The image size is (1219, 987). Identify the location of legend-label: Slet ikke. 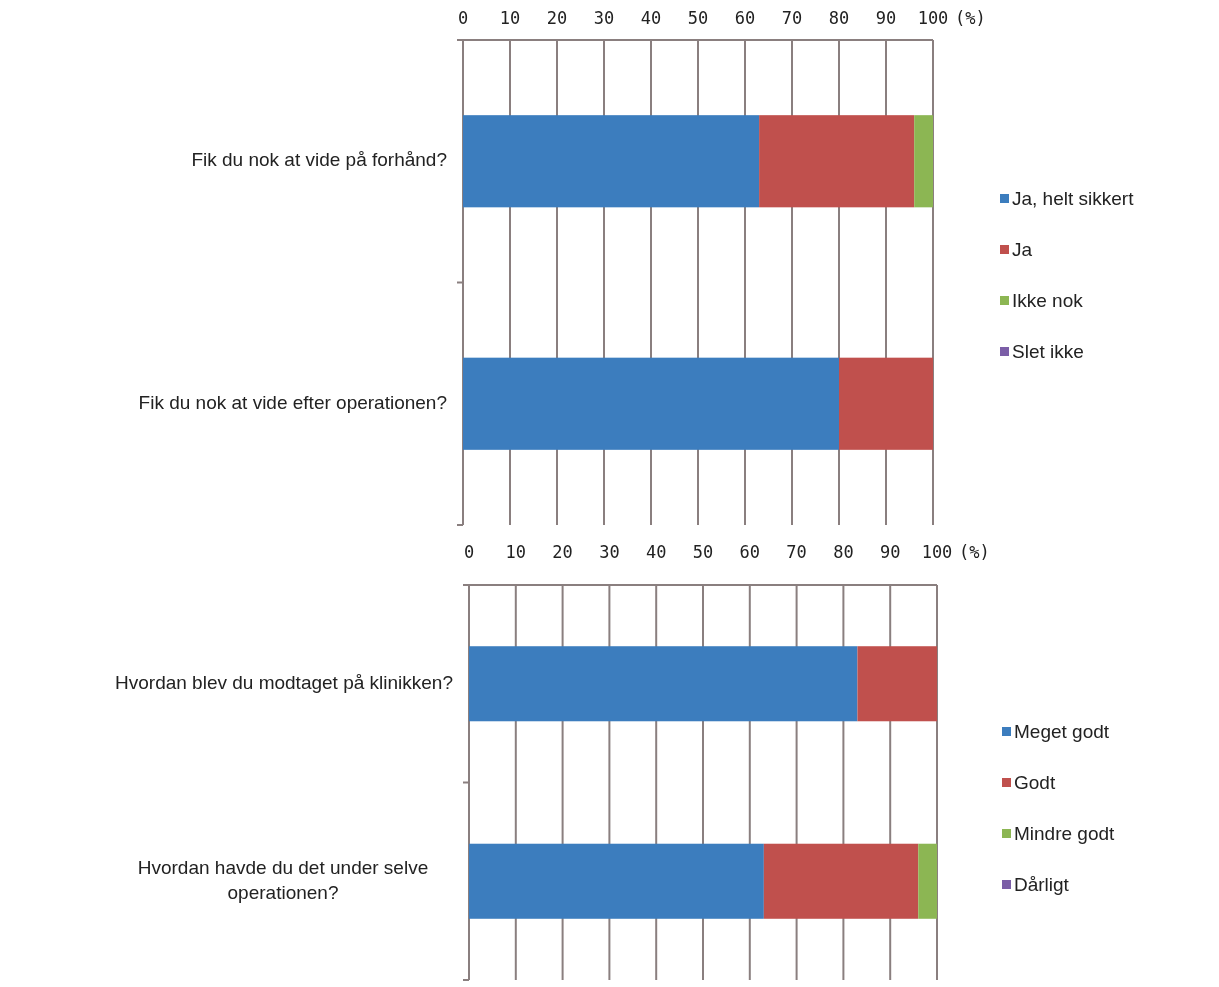
(1048, 352).